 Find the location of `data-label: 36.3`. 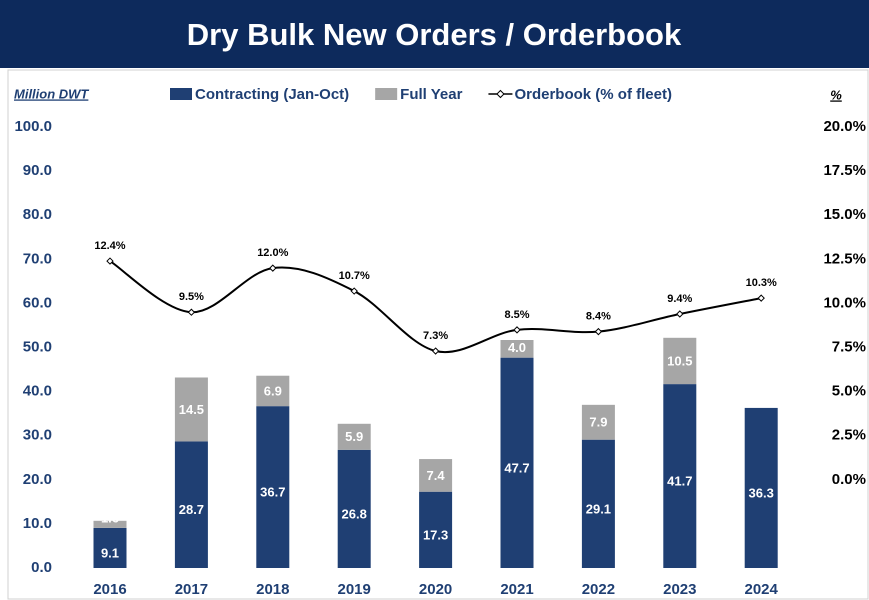

data-label: 36.3 is located at coordinates (761, 492).